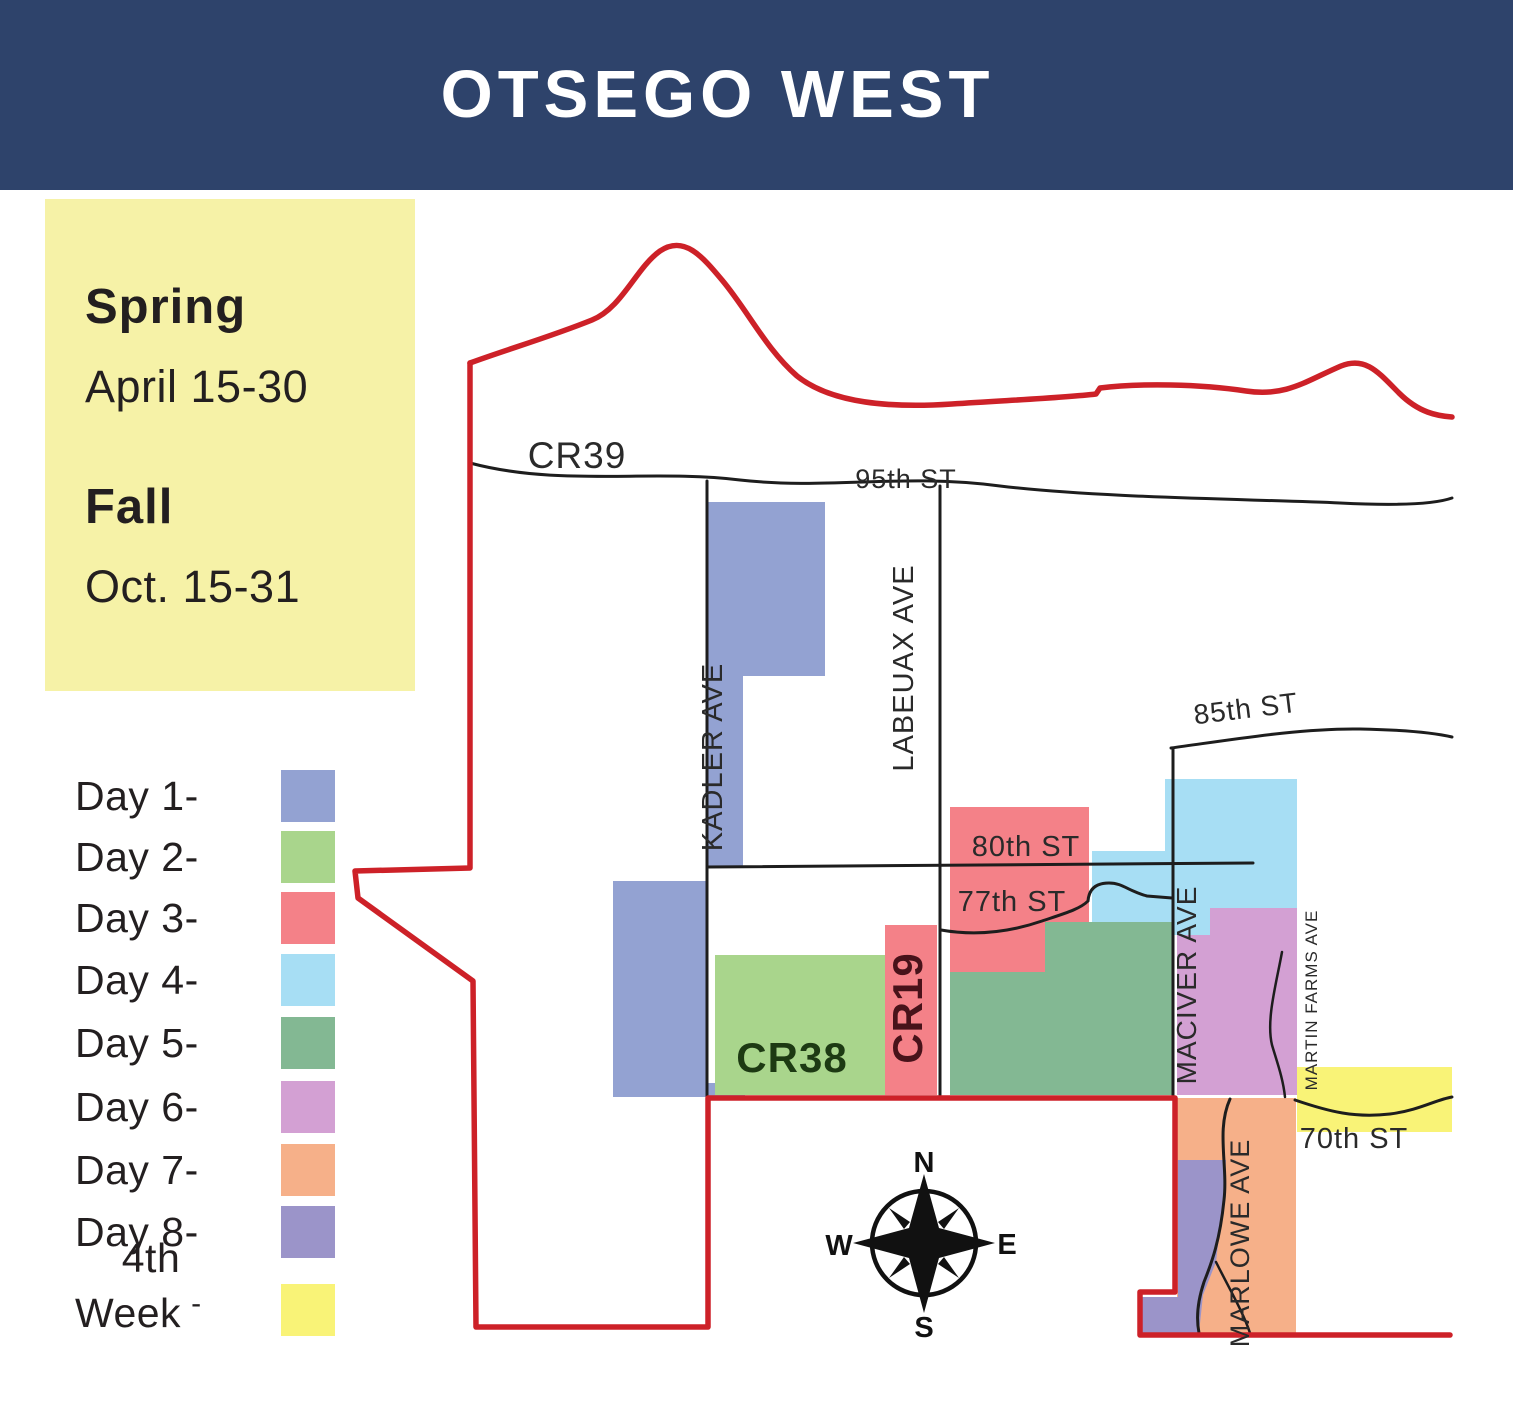 The image size is (1513, 1423). What do you see at coordinates (137, 979) in the screenshot?
I see `legend-label: Day 4-` at bounding box center [137, 979].